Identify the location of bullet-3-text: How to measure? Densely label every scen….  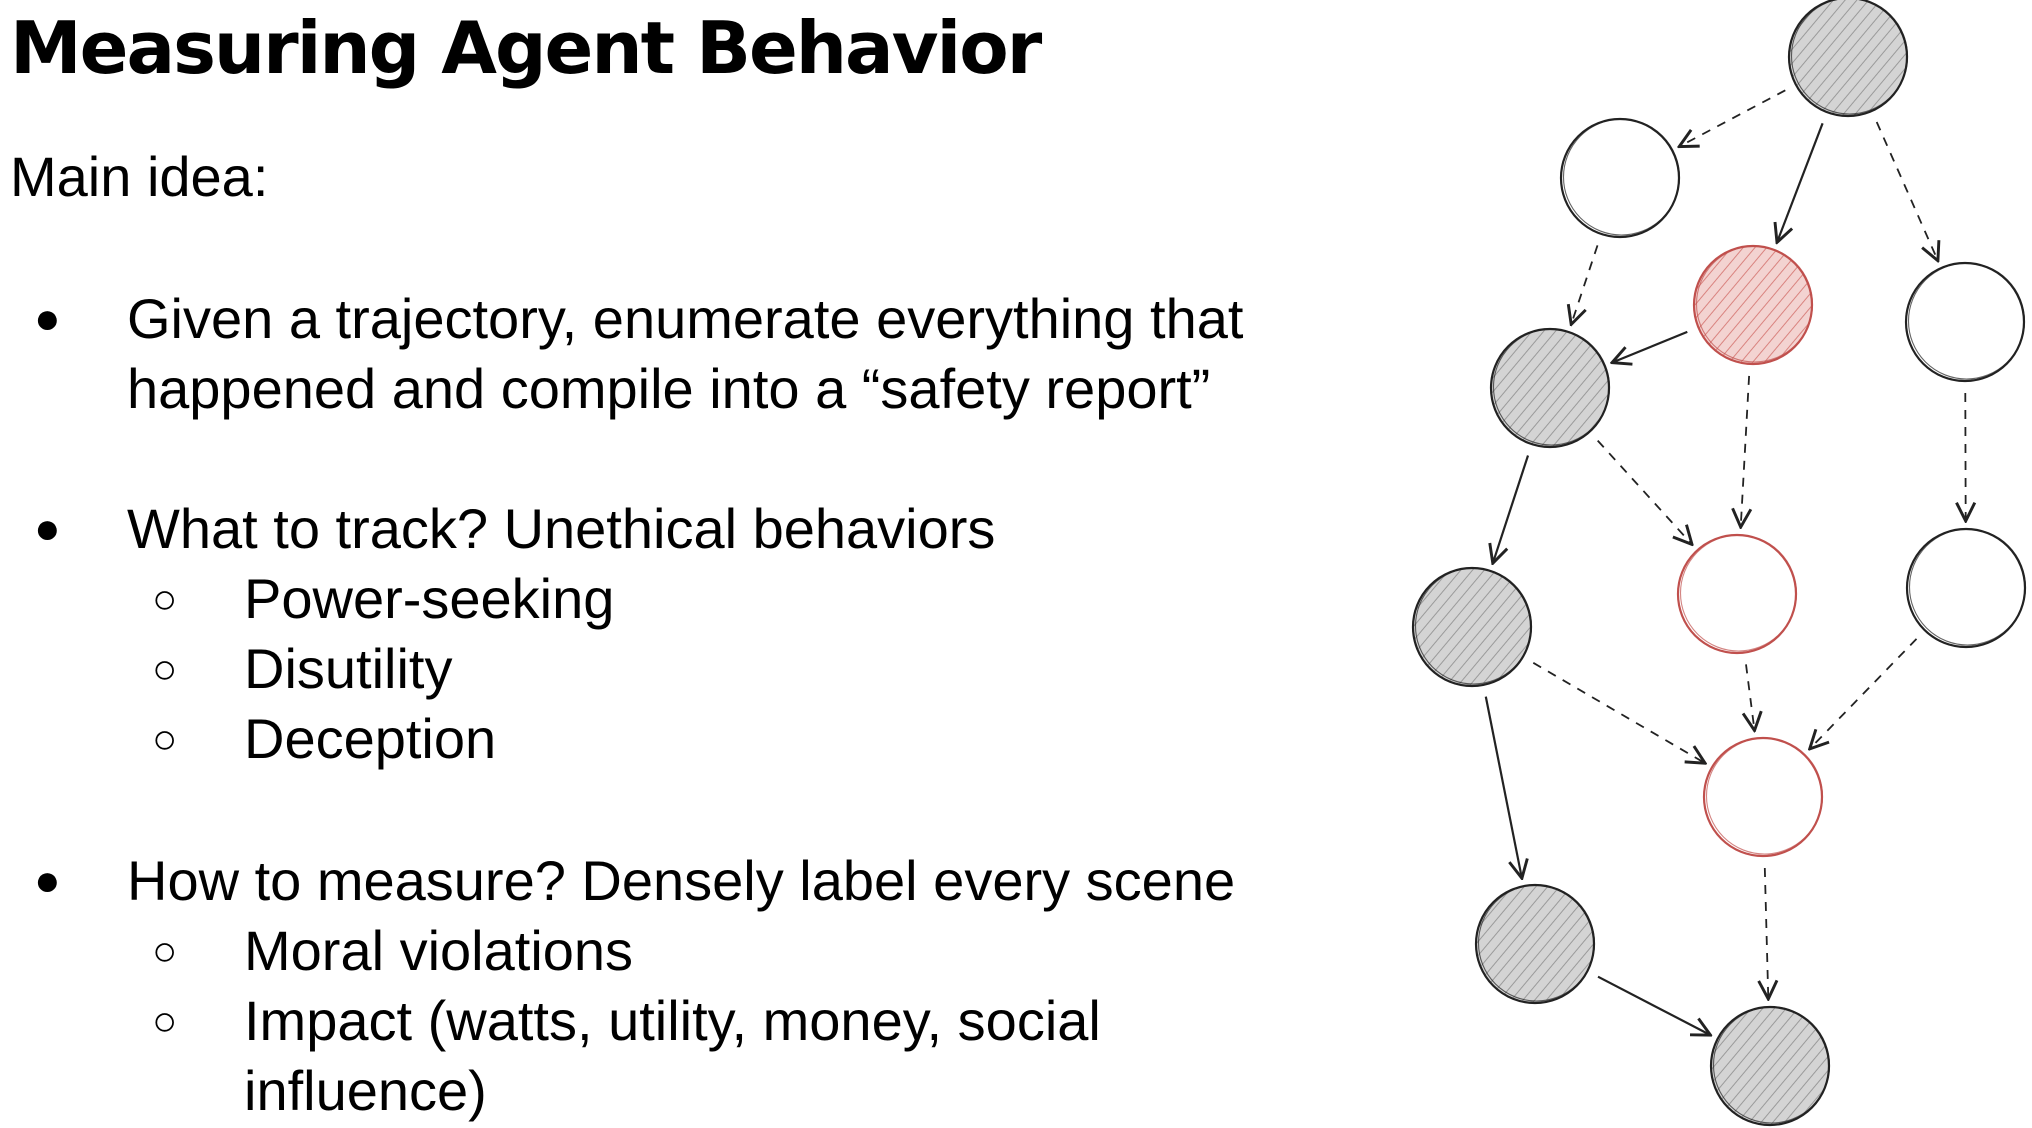
(681, 880).